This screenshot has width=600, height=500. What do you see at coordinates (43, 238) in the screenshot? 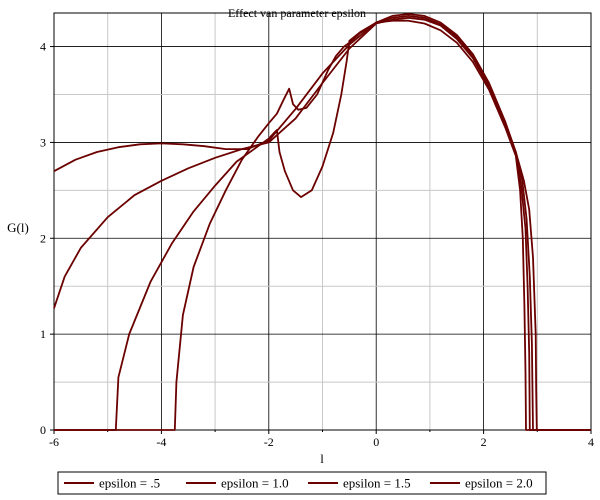
I see `y-tick-label: 2` at bounding box center [43, 238].